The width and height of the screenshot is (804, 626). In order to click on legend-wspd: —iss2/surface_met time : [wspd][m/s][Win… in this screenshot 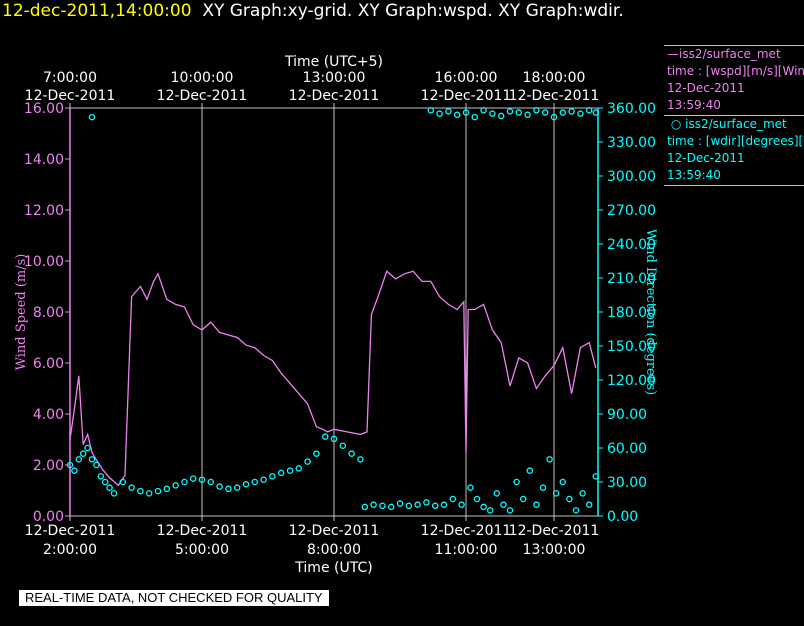, I will do `click(734, 80)`.